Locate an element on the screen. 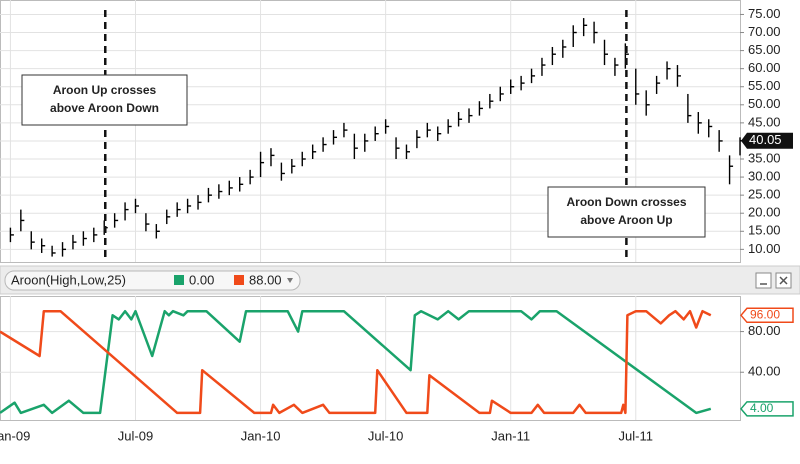 This screenshot has height=464, width=800. last-price-label: 40.05 is located at coordinates (765, 139).